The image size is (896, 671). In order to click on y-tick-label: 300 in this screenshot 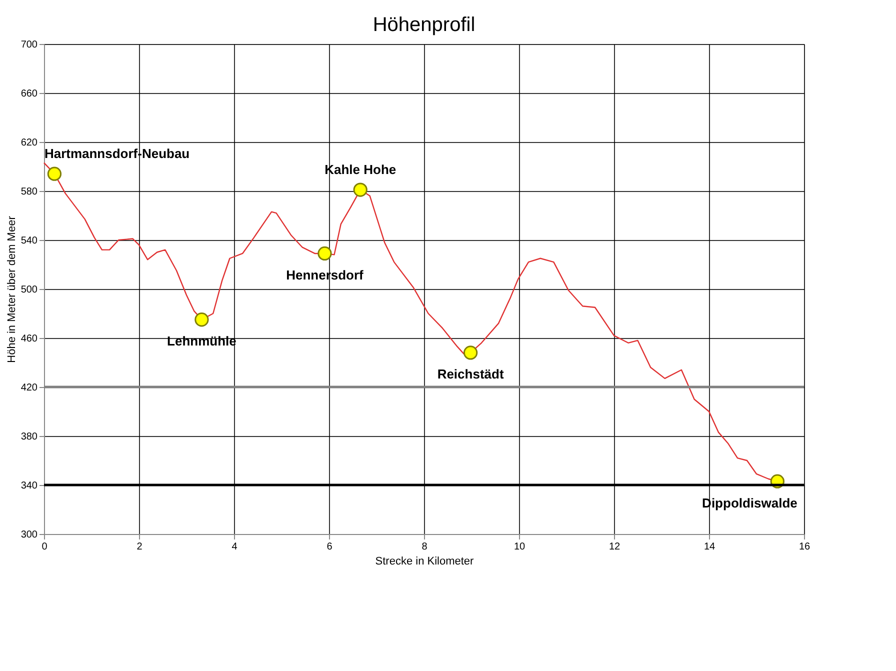, I will do `click(29, 535)`.